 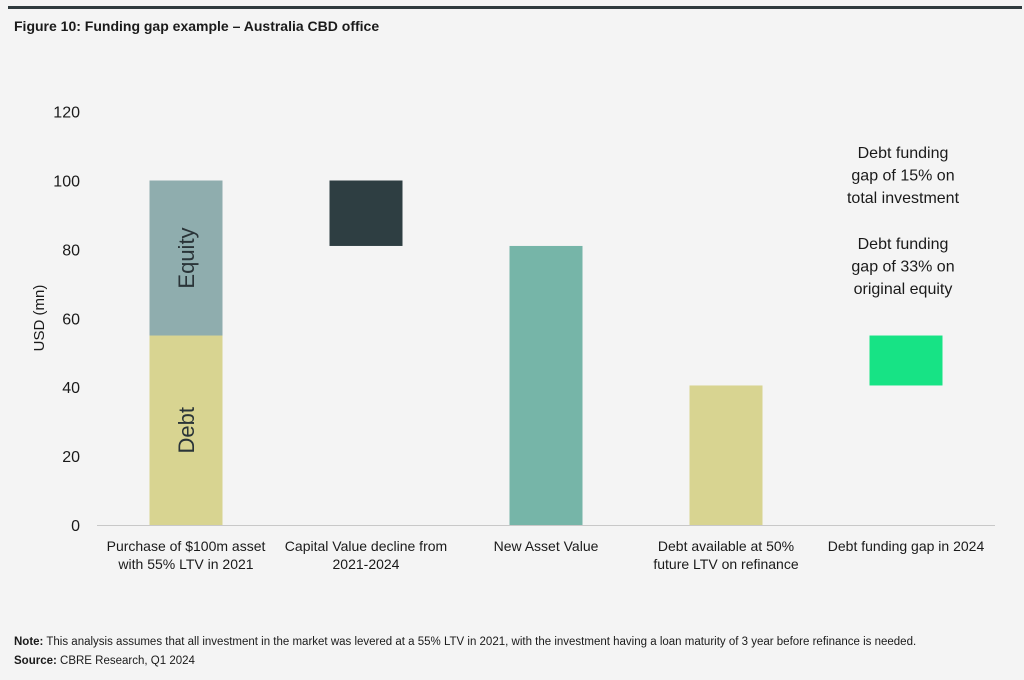 I want to click on bar-equity, so click(x=186, y=258).